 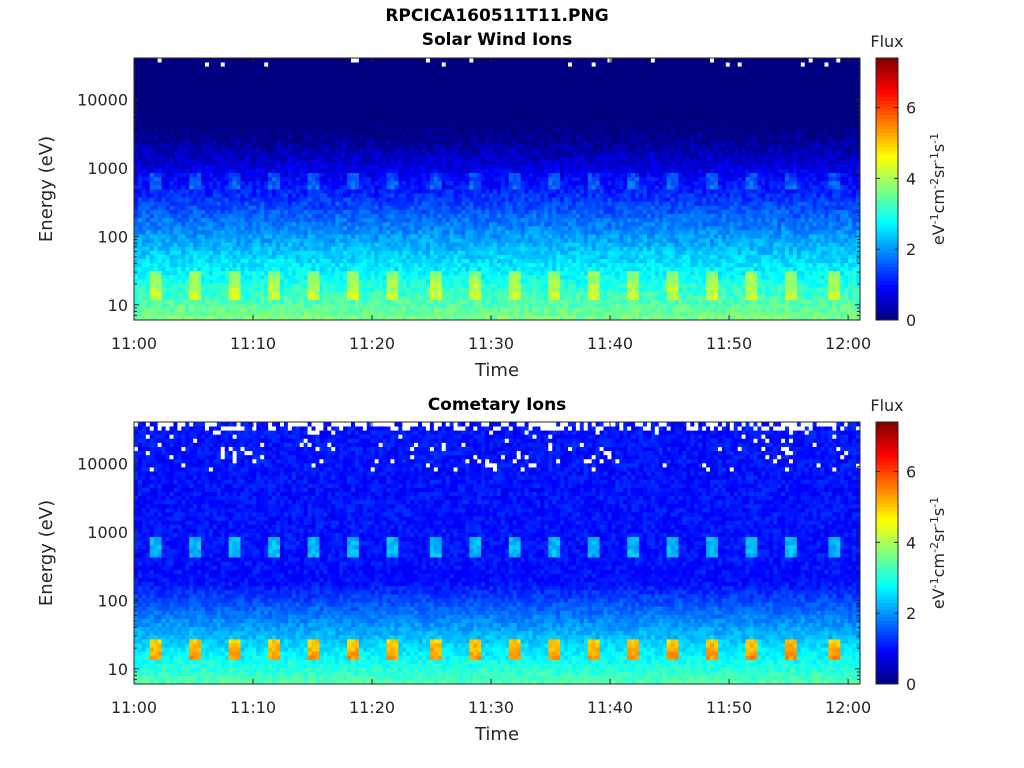 I want to click on colorbar-1: 0 2 4 6 Flux eV-1cm-2sr-1s-1, so click(x=909, y=181).